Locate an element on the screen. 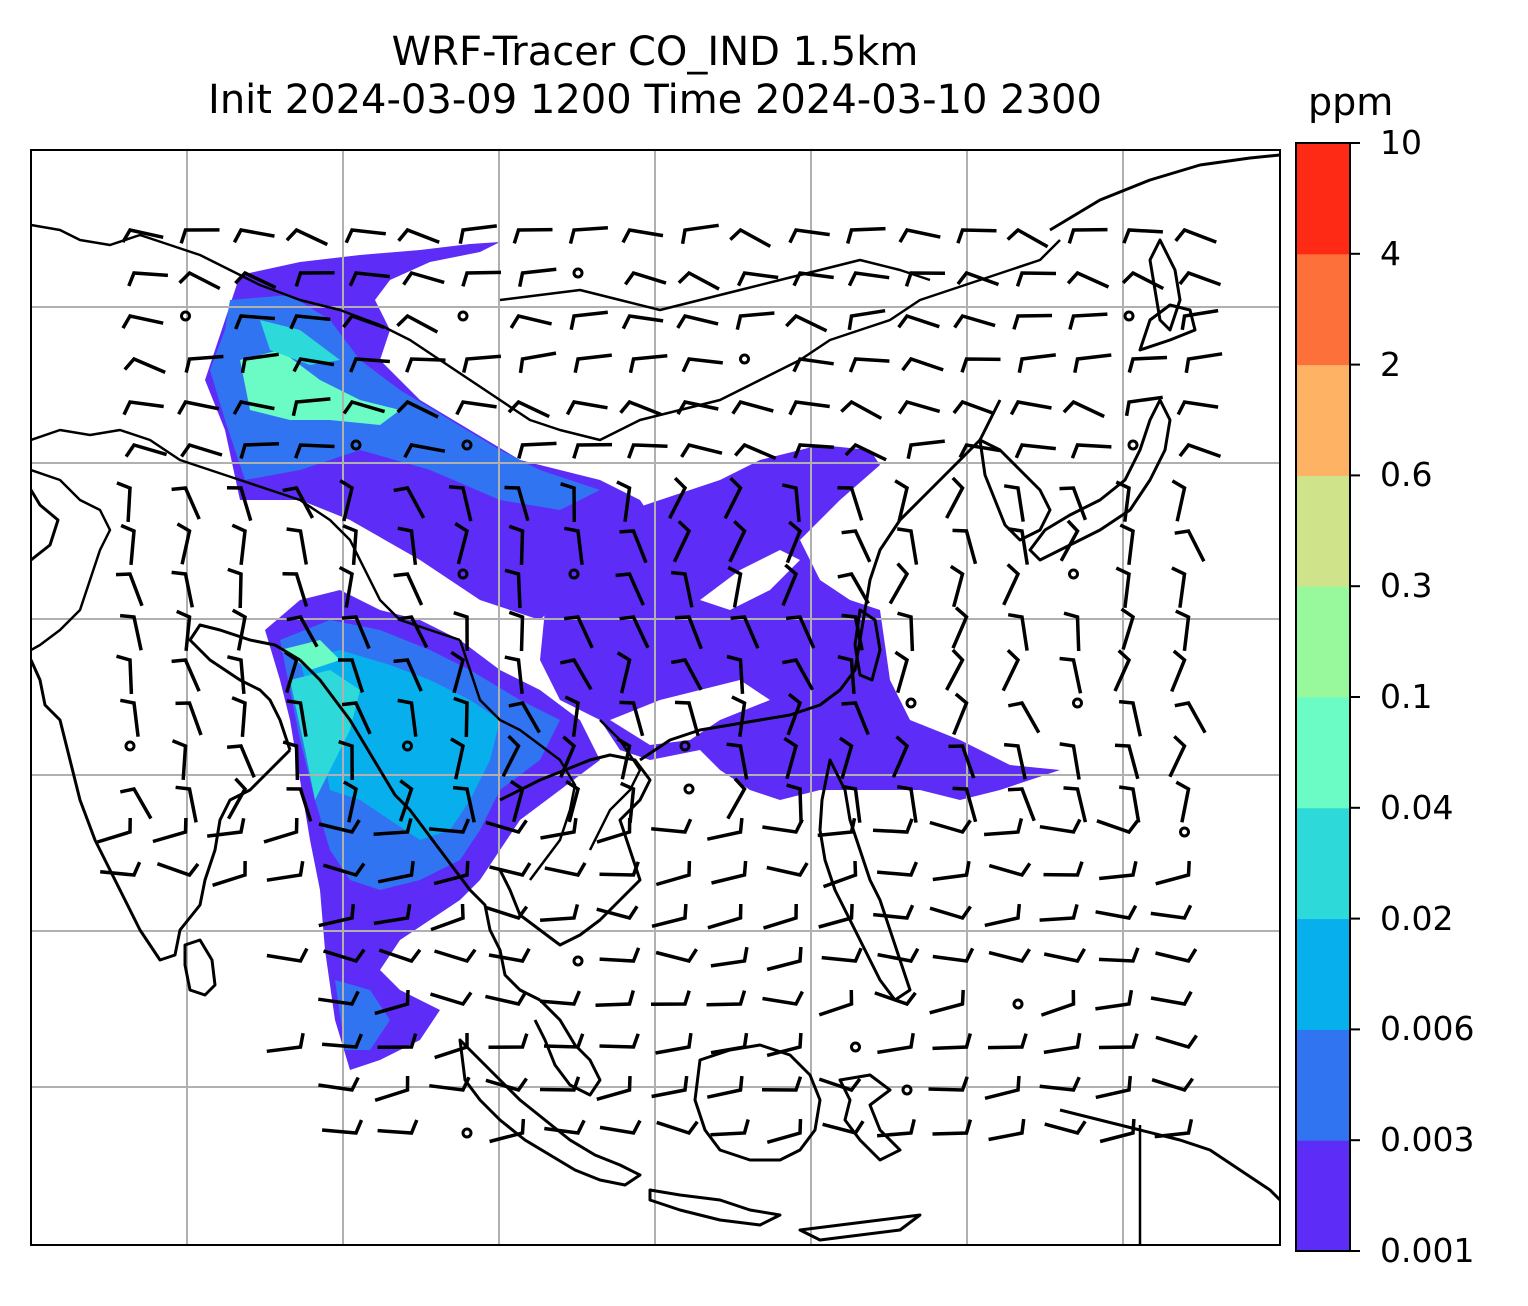 This screenshot has width=1528, height=1306. coast-bay-of-bengal is located at coordinates (244, 687).